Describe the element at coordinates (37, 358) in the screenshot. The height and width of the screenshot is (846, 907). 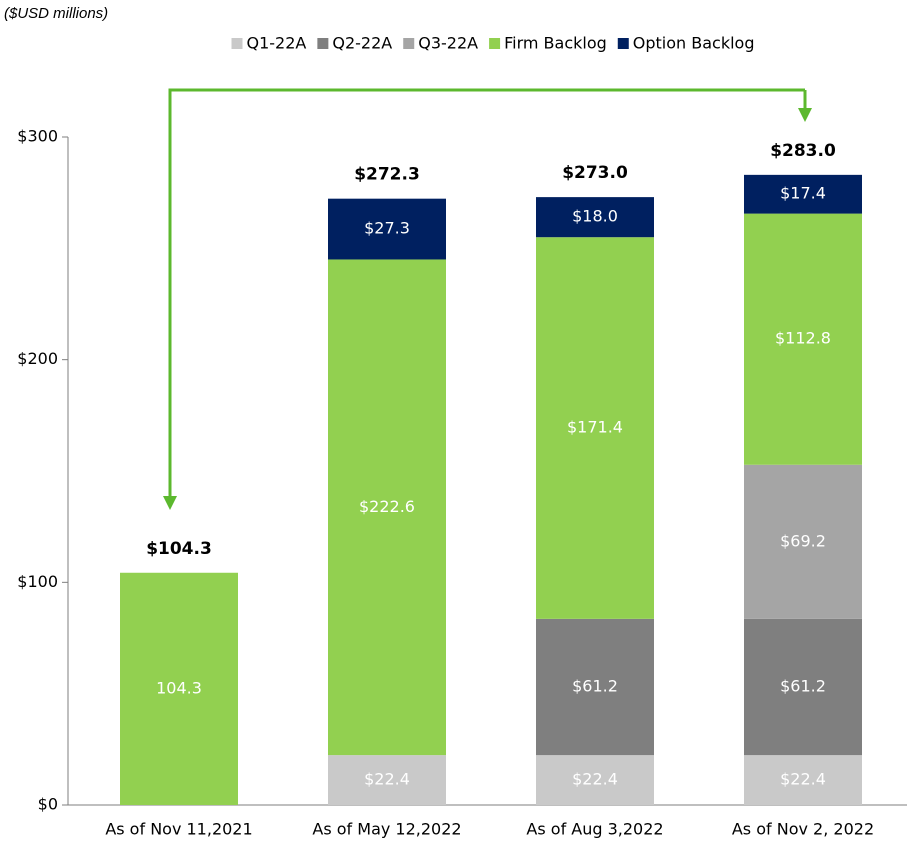
I see `y-tick-label: $200` at that location.